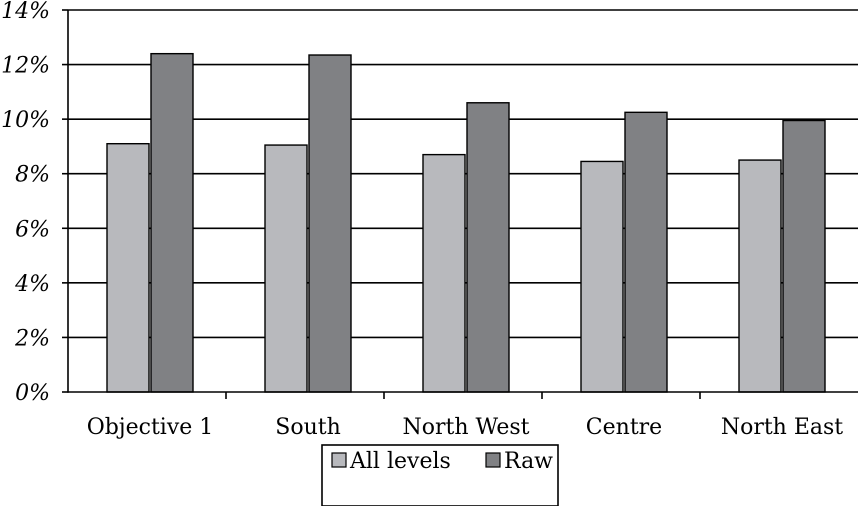 The image size is (858, 506). I want to click on legend-box, so click(440, 475).